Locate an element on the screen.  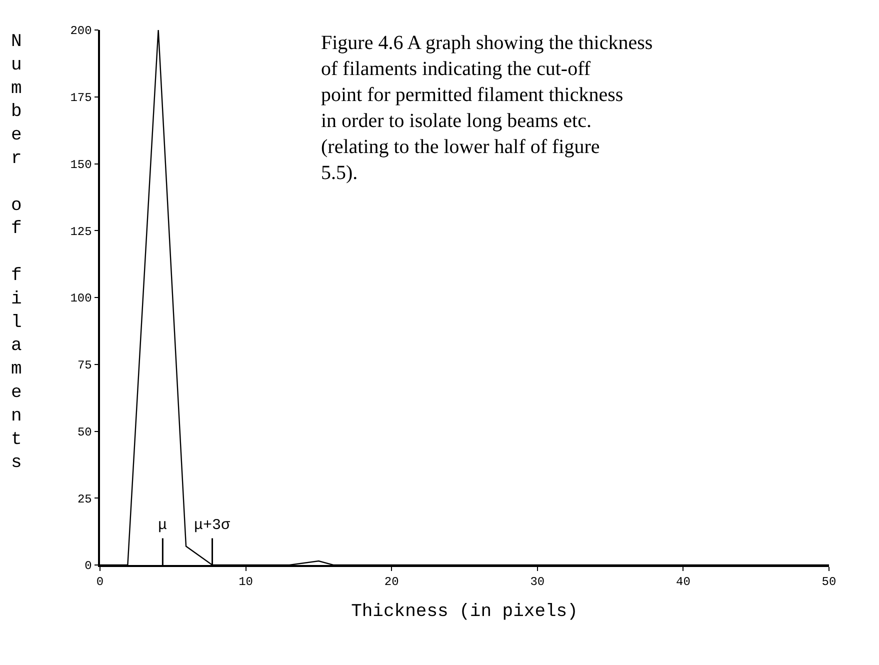
text: Number of filaments is located at coordinates (16, 253).